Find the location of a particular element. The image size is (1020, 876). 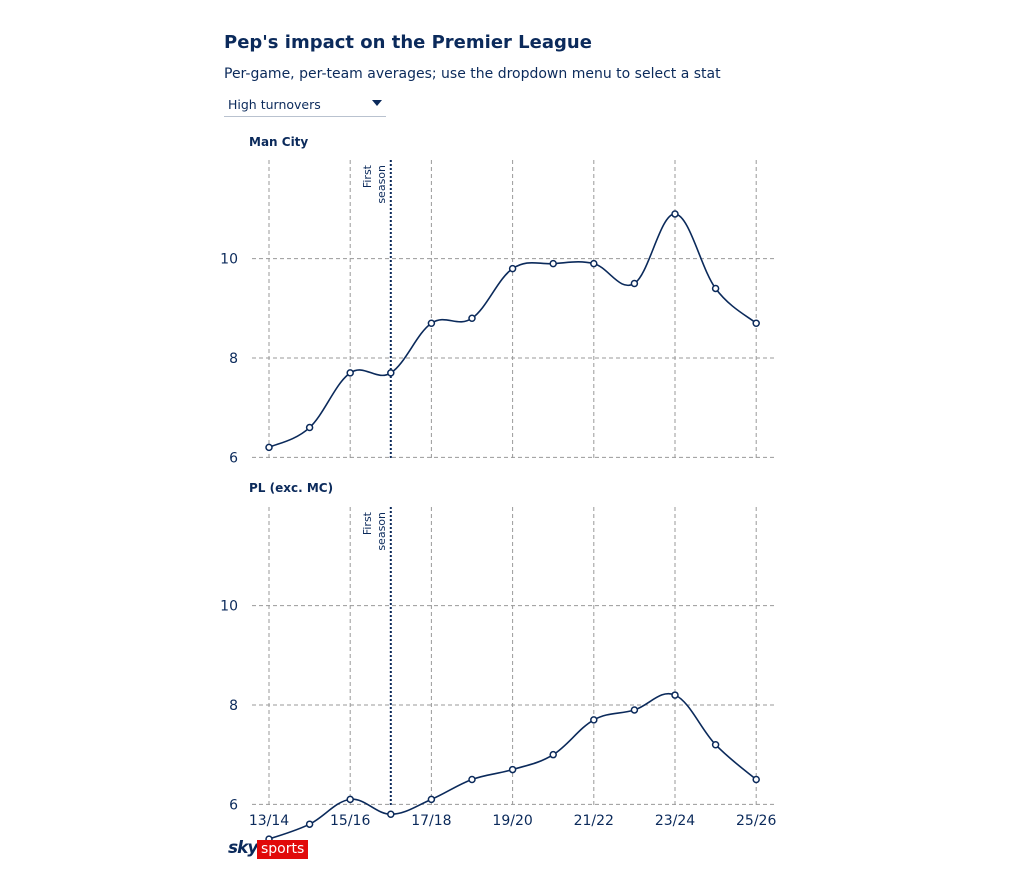

x-tick-label: 23/24 is located at coordinates (675, 821).